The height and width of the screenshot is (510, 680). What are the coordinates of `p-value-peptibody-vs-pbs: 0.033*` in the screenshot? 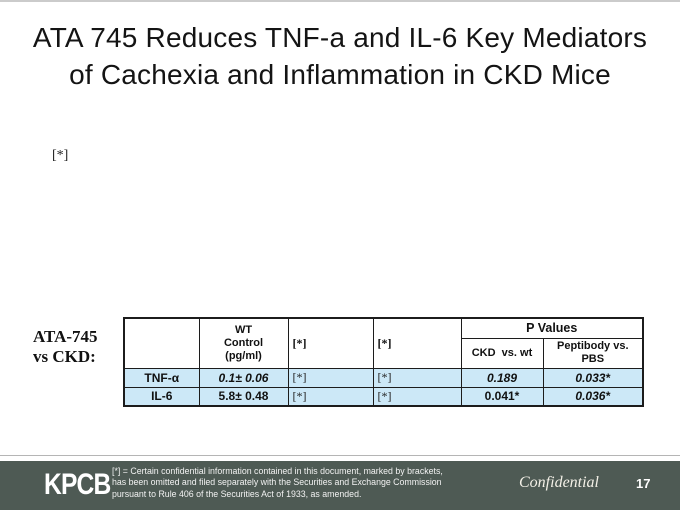 It's located at (593, 377).